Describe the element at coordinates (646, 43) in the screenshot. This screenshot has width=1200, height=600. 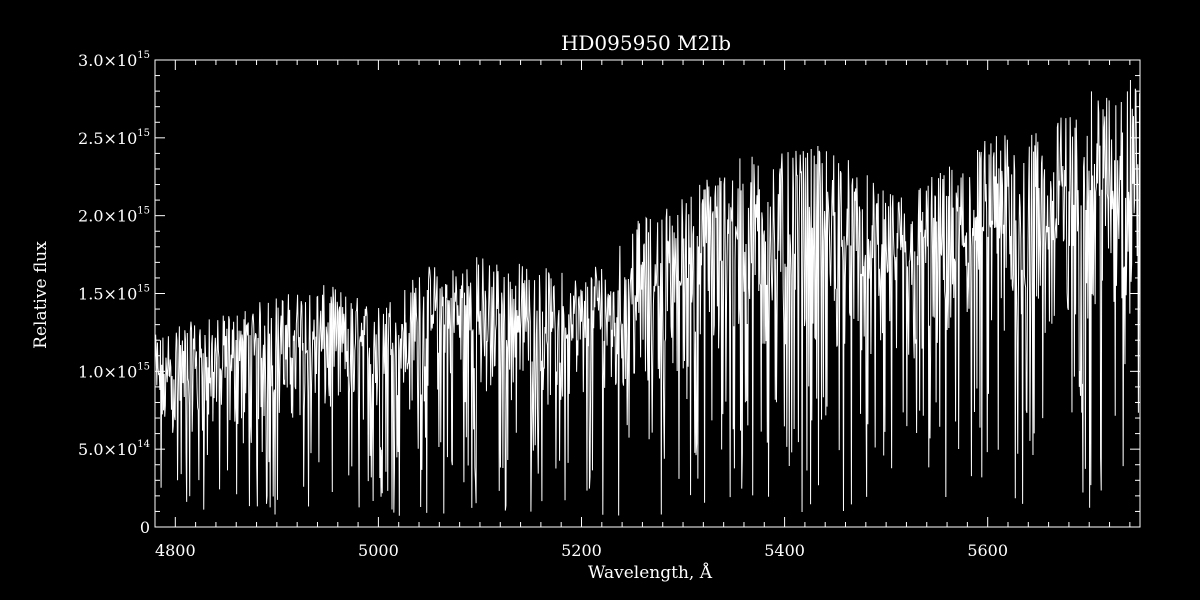
I see `chart-title: HD095950 M2Ib` at that location.